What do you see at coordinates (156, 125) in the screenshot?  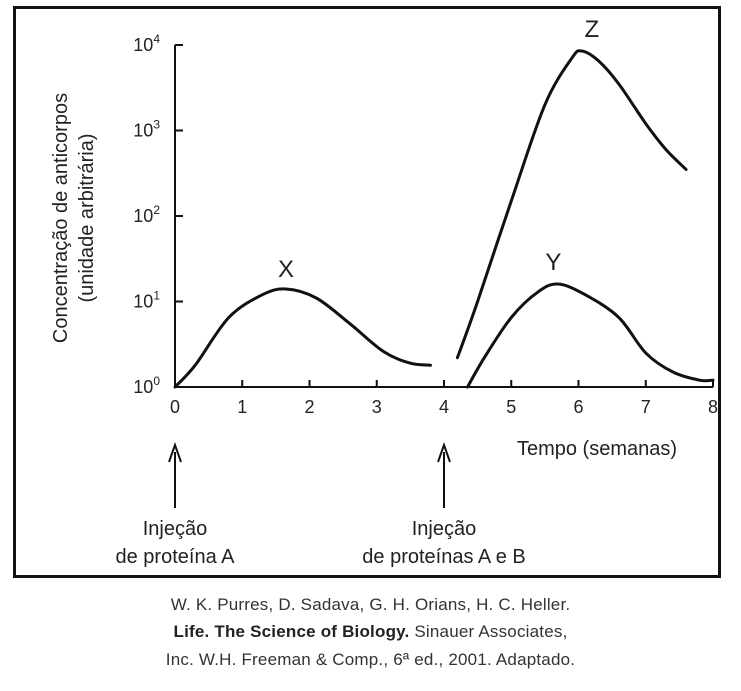 I see `y-tick-exponent: 3` at bounding box center [156, 125].